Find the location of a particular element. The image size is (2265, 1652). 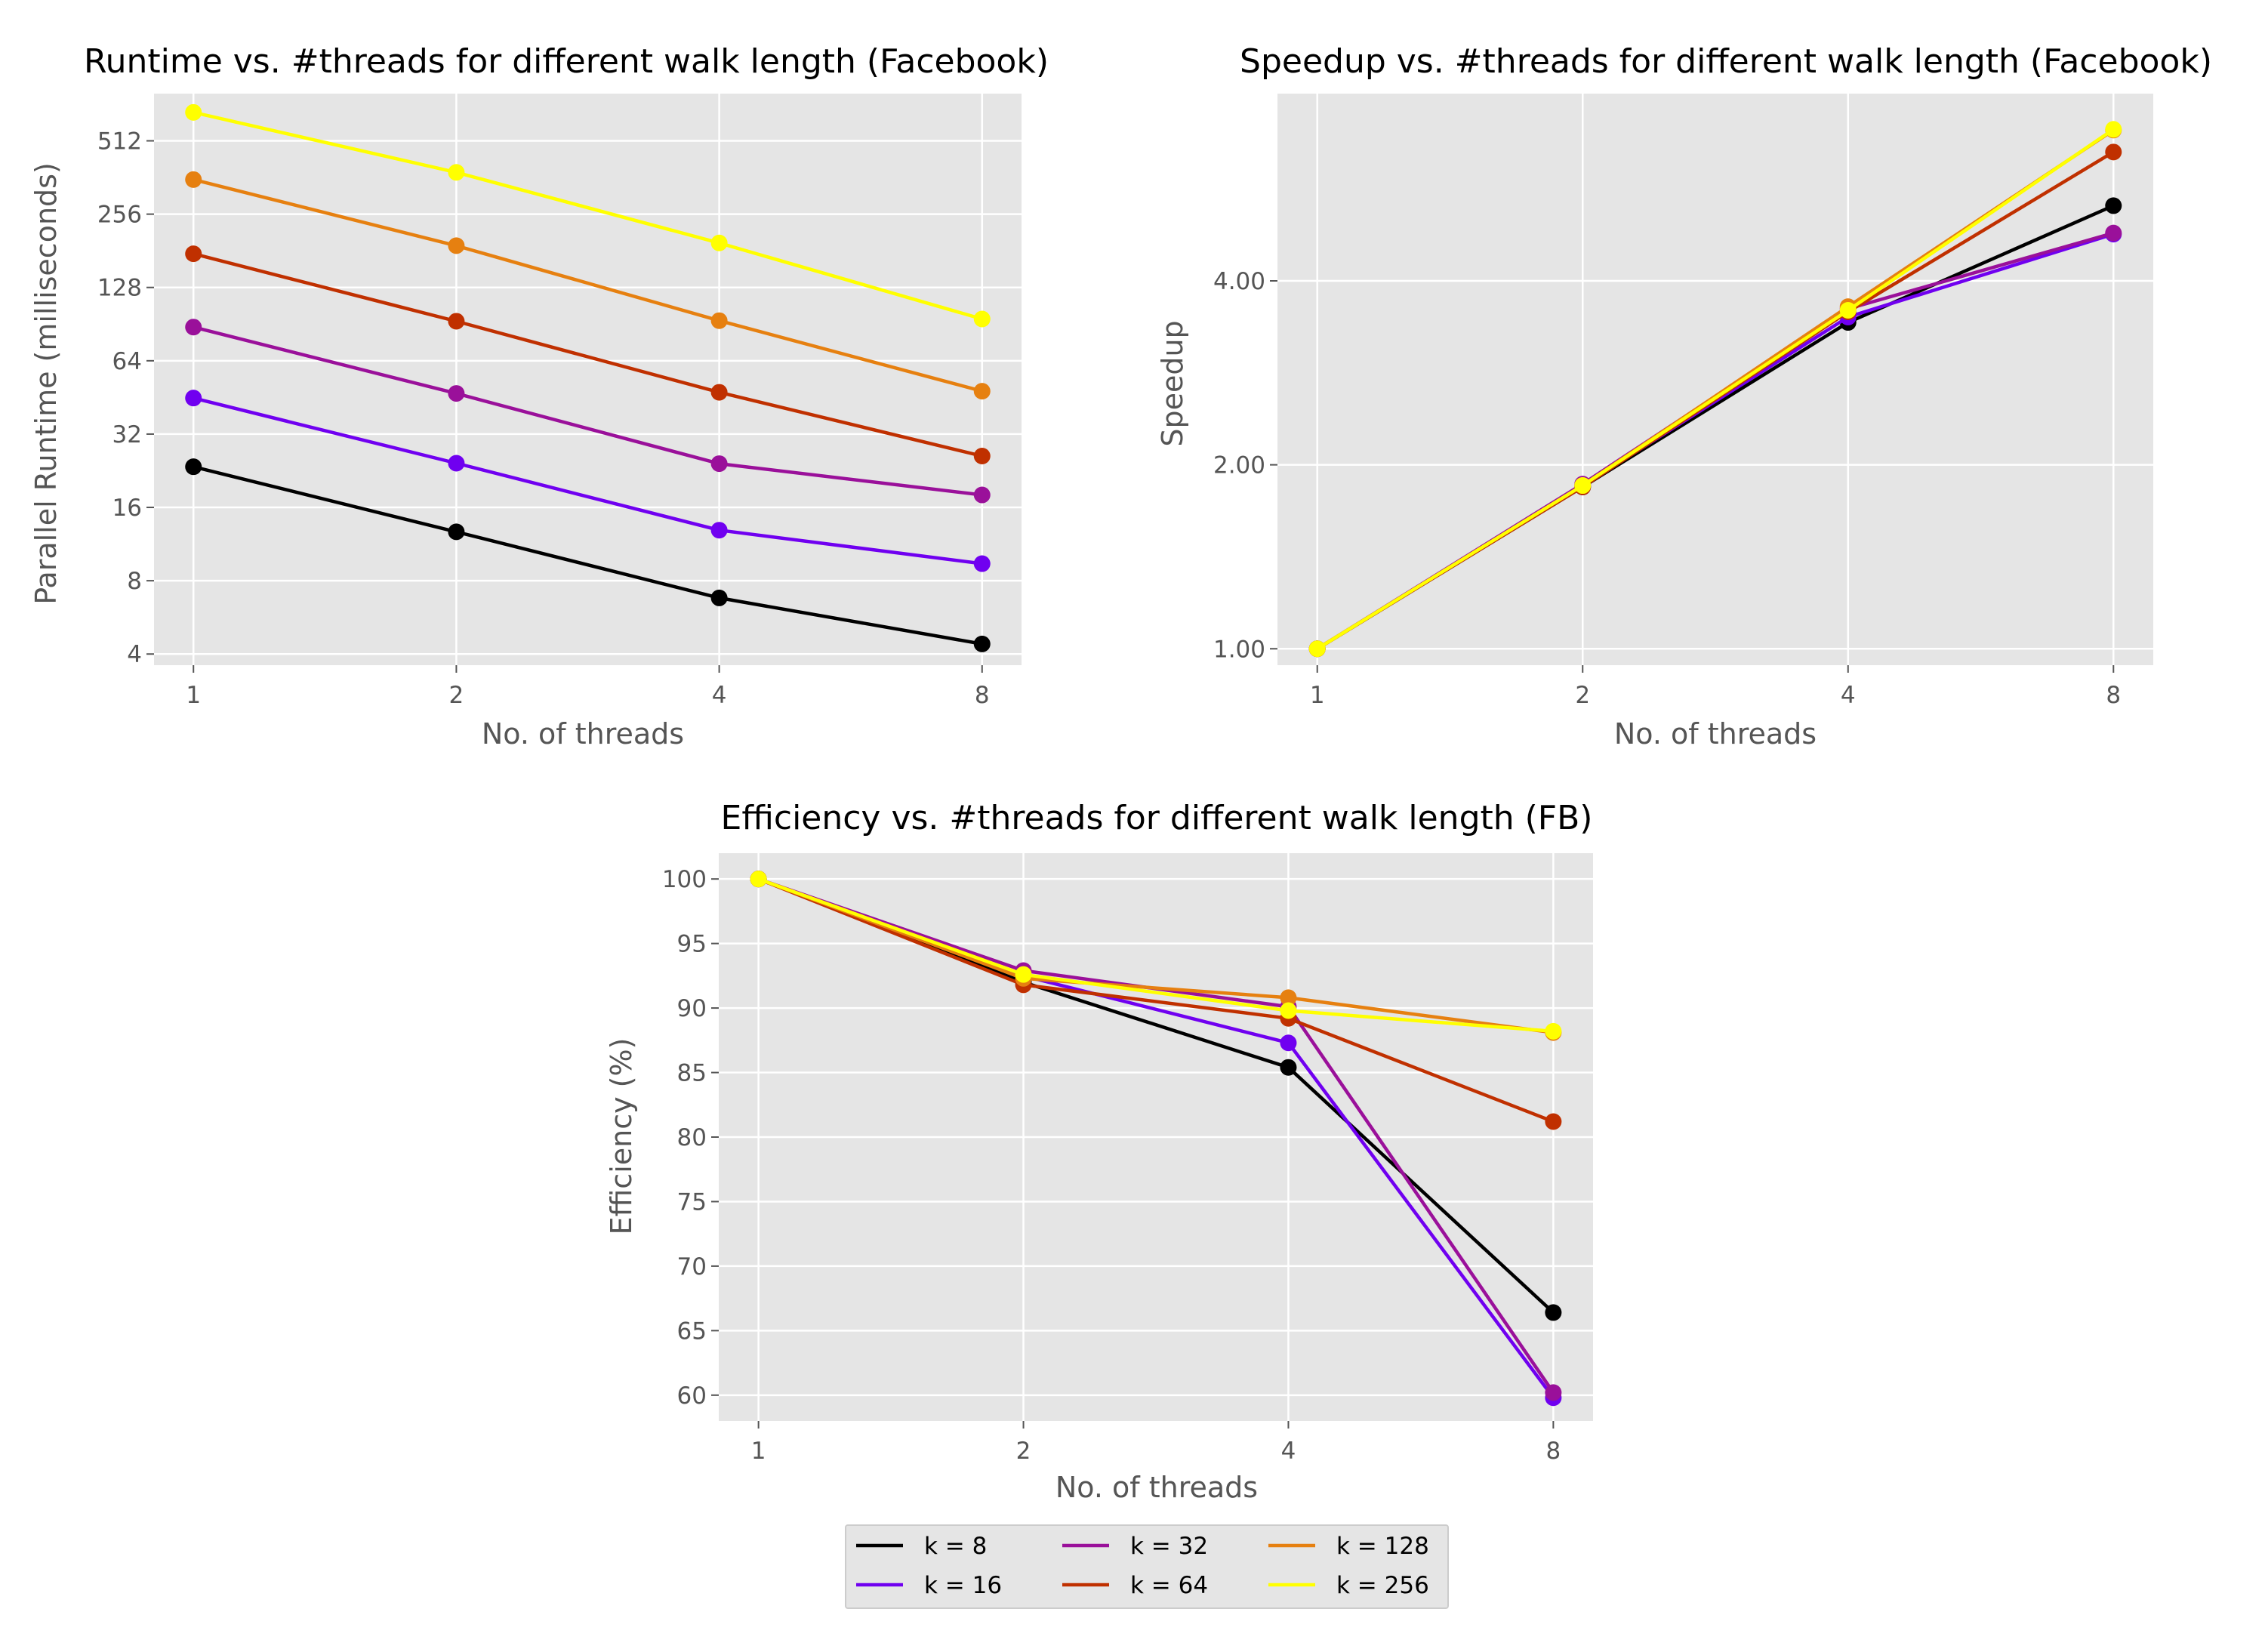

legend: k = 8 k = 16 k = 32 k = 64 k = 128 k = 256 is located at coordinates (1147, 1566).